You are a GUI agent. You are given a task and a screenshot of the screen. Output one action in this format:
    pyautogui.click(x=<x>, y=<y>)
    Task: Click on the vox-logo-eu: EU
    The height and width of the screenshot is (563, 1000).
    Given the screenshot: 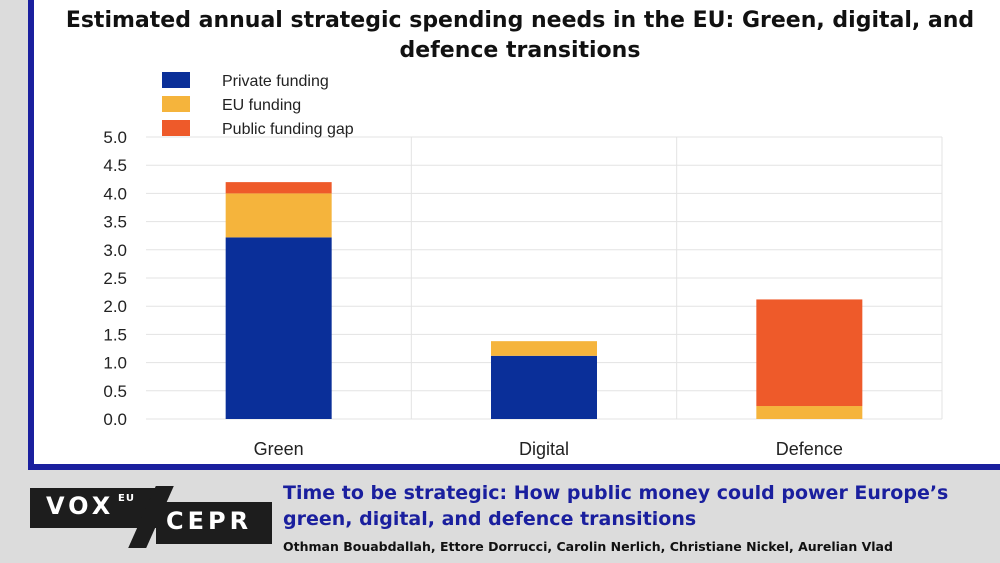 What is the action you would take?
    pyautogui.click(x=126, y=498)
    